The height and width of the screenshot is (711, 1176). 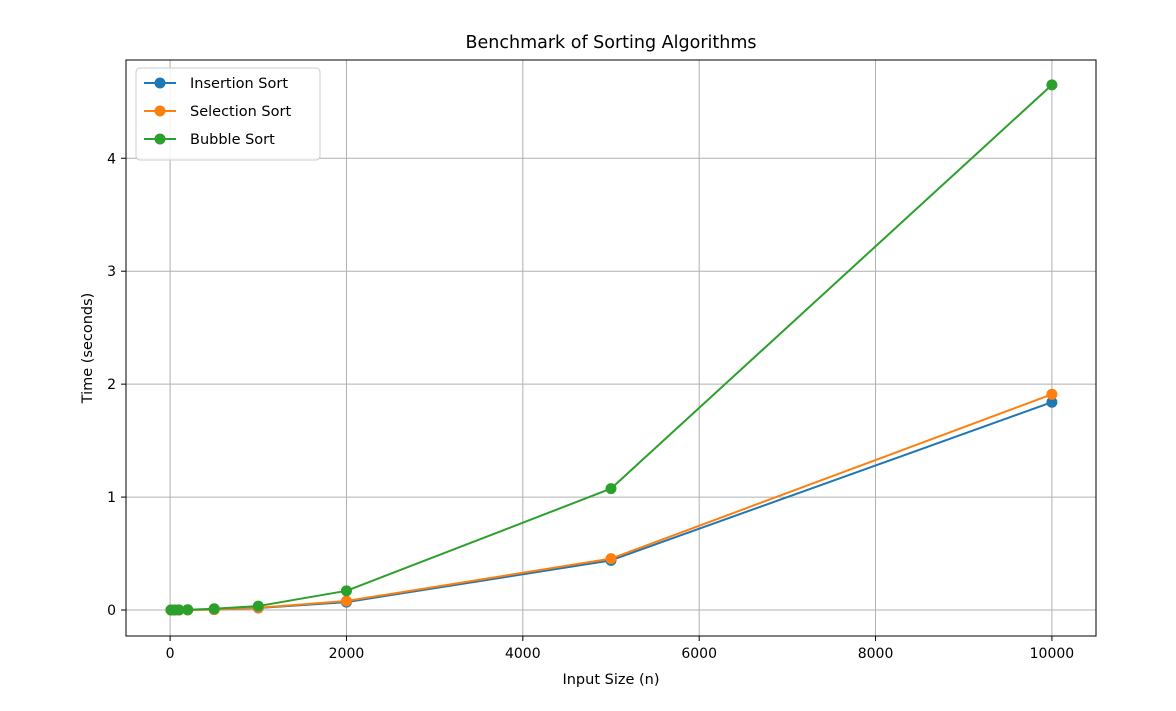 What do you see at coordinates (1052, 654) in the screenshot?
I see `x-tick-label: 10000` at bounding box center [1052, 654].